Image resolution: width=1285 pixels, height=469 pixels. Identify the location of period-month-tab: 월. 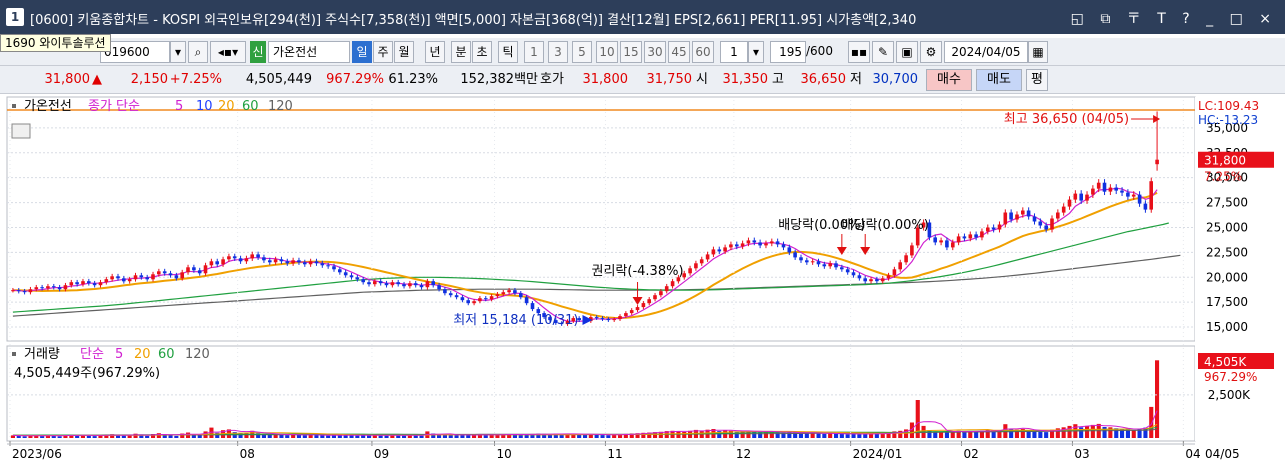
(404, 52).